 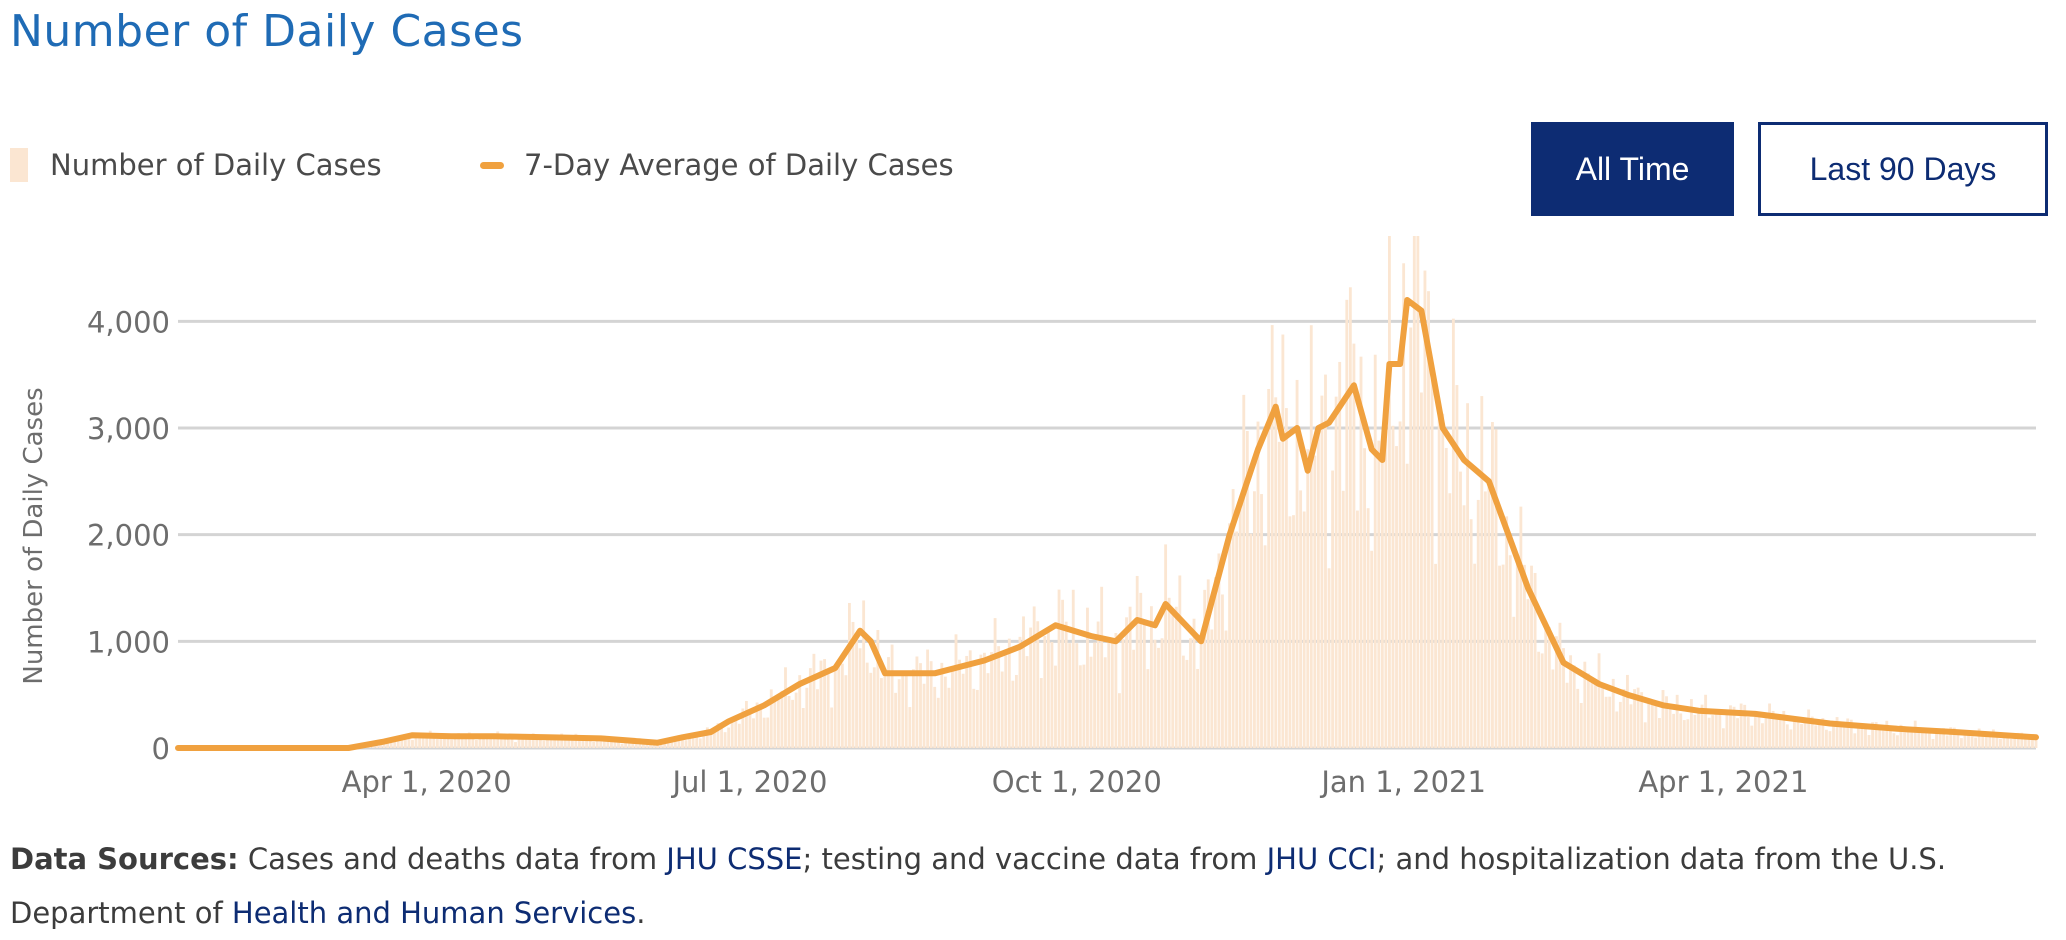 What do you see at coordinates (216, 165) in the screenshot?
I see `legend-label-daily-cases: Number of Daily Cases` at bounding box center [216, 165].